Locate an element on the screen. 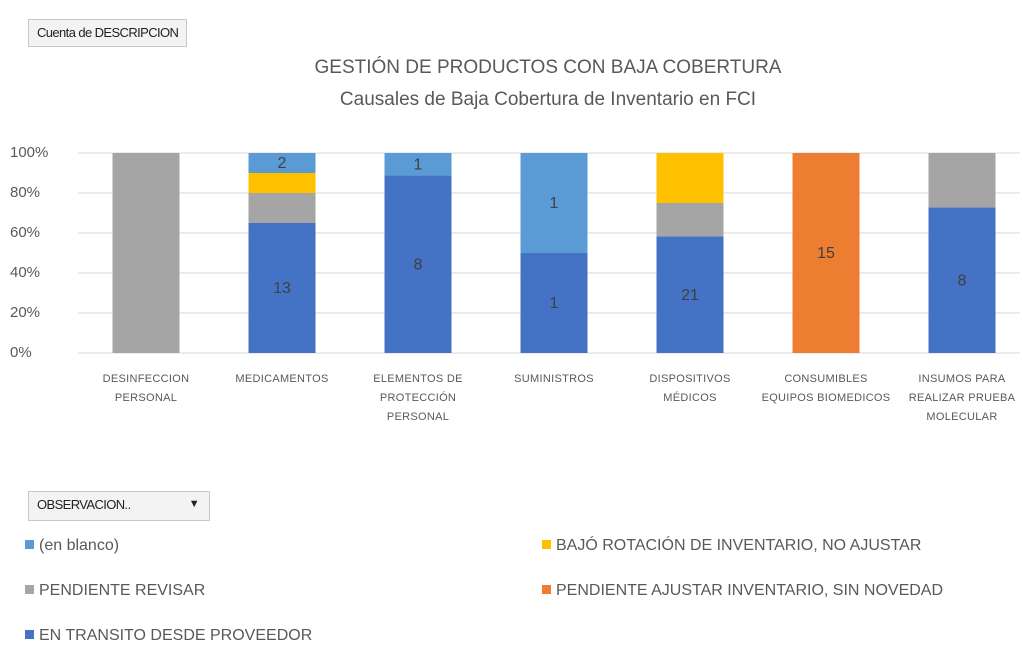  y-tick-label: 20% is located at coordinates (25, 312).